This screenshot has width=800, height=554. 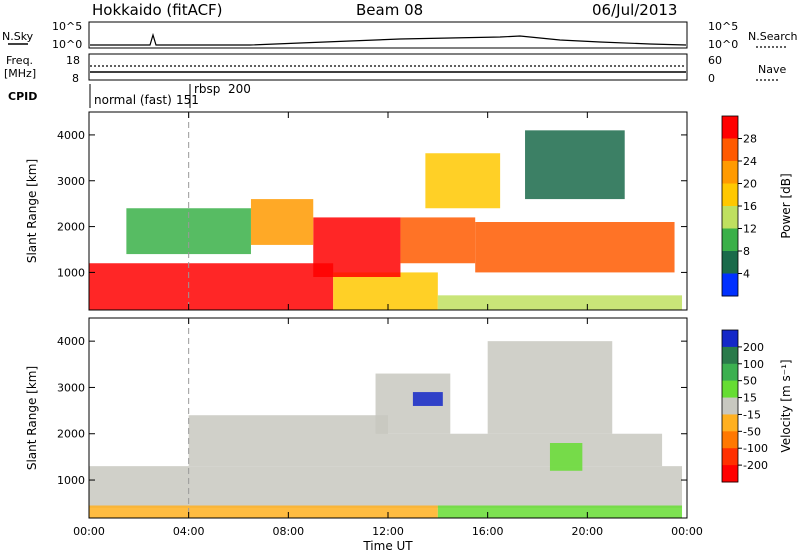 What do you see at coordinates (634, 10) in the screenshot?
I see `date-title: 06/Jul/2013` at bounding box center [634, 10].